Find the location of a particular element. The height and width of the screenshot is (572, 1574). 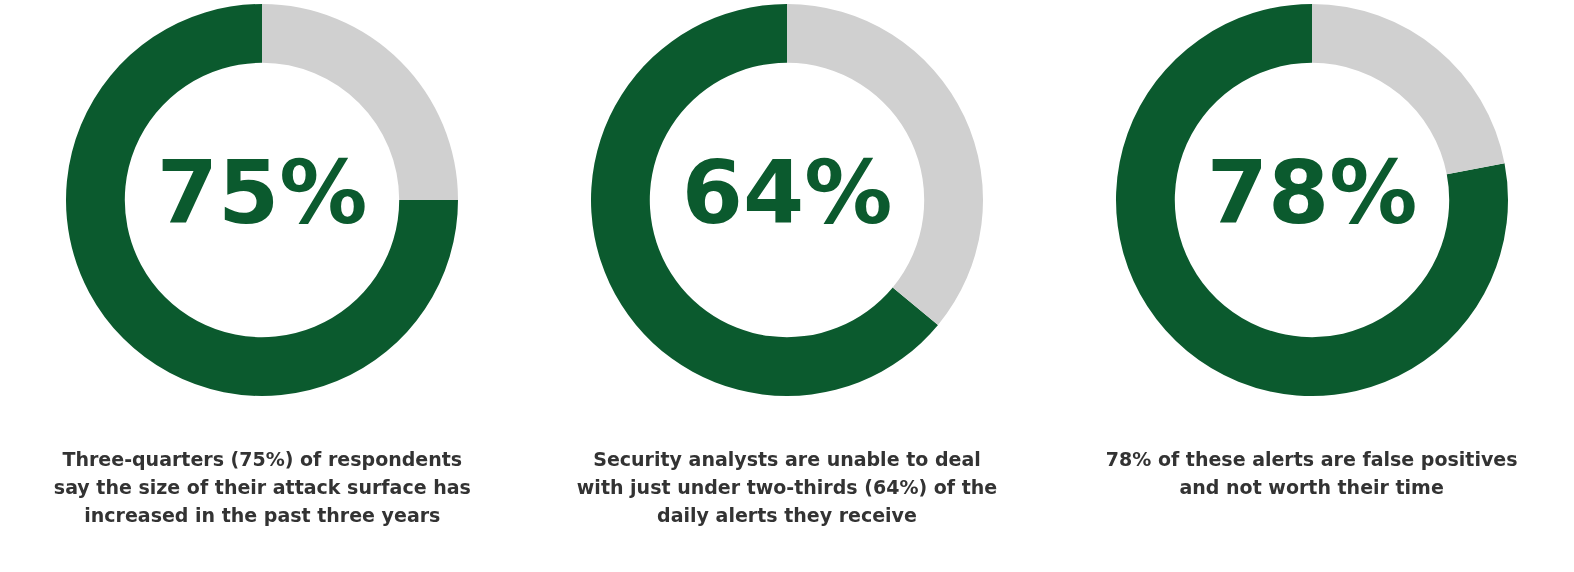

text: 78% of these alerts are false positives and not worth their time is located at coordinates (1311, 473).